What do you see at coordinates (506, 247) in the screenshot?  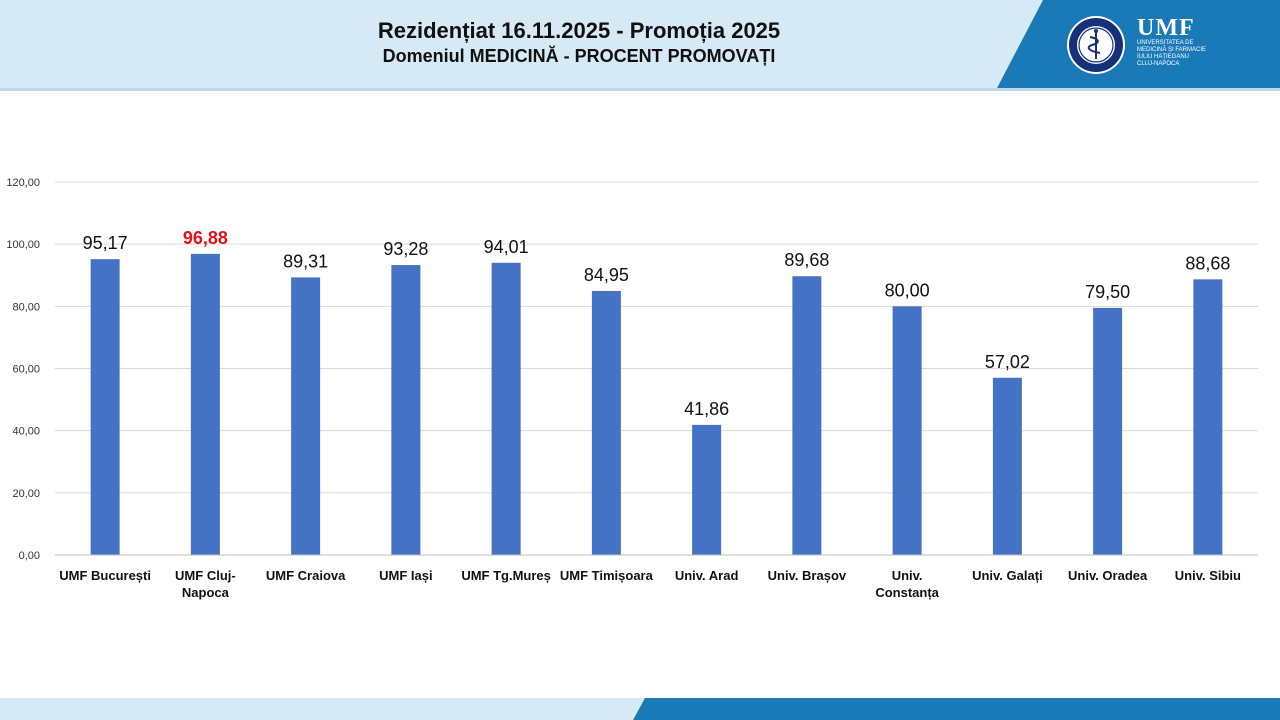 I see `data-label: 94,01` at bounding box center [506, 247].